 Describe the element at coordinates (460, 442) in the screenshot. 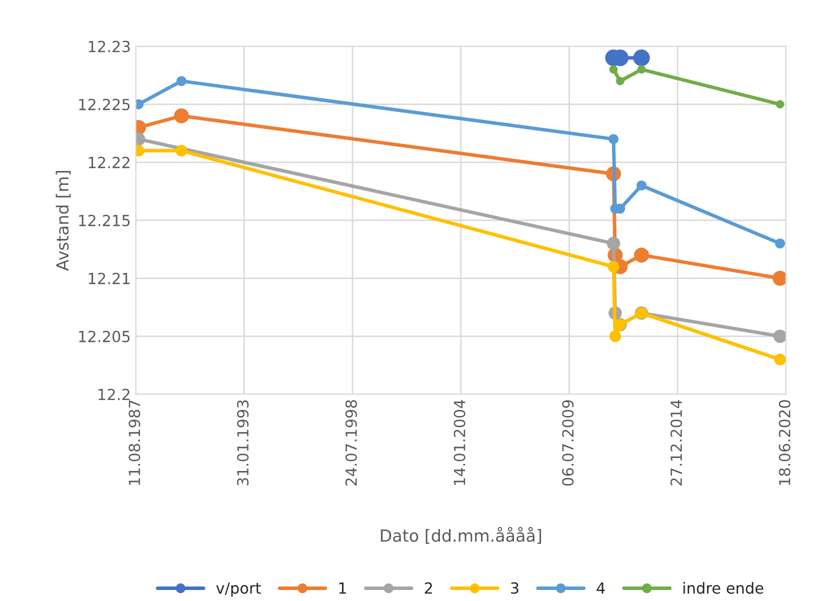

I see `x-tick-label: 14.01.2004` at that location.